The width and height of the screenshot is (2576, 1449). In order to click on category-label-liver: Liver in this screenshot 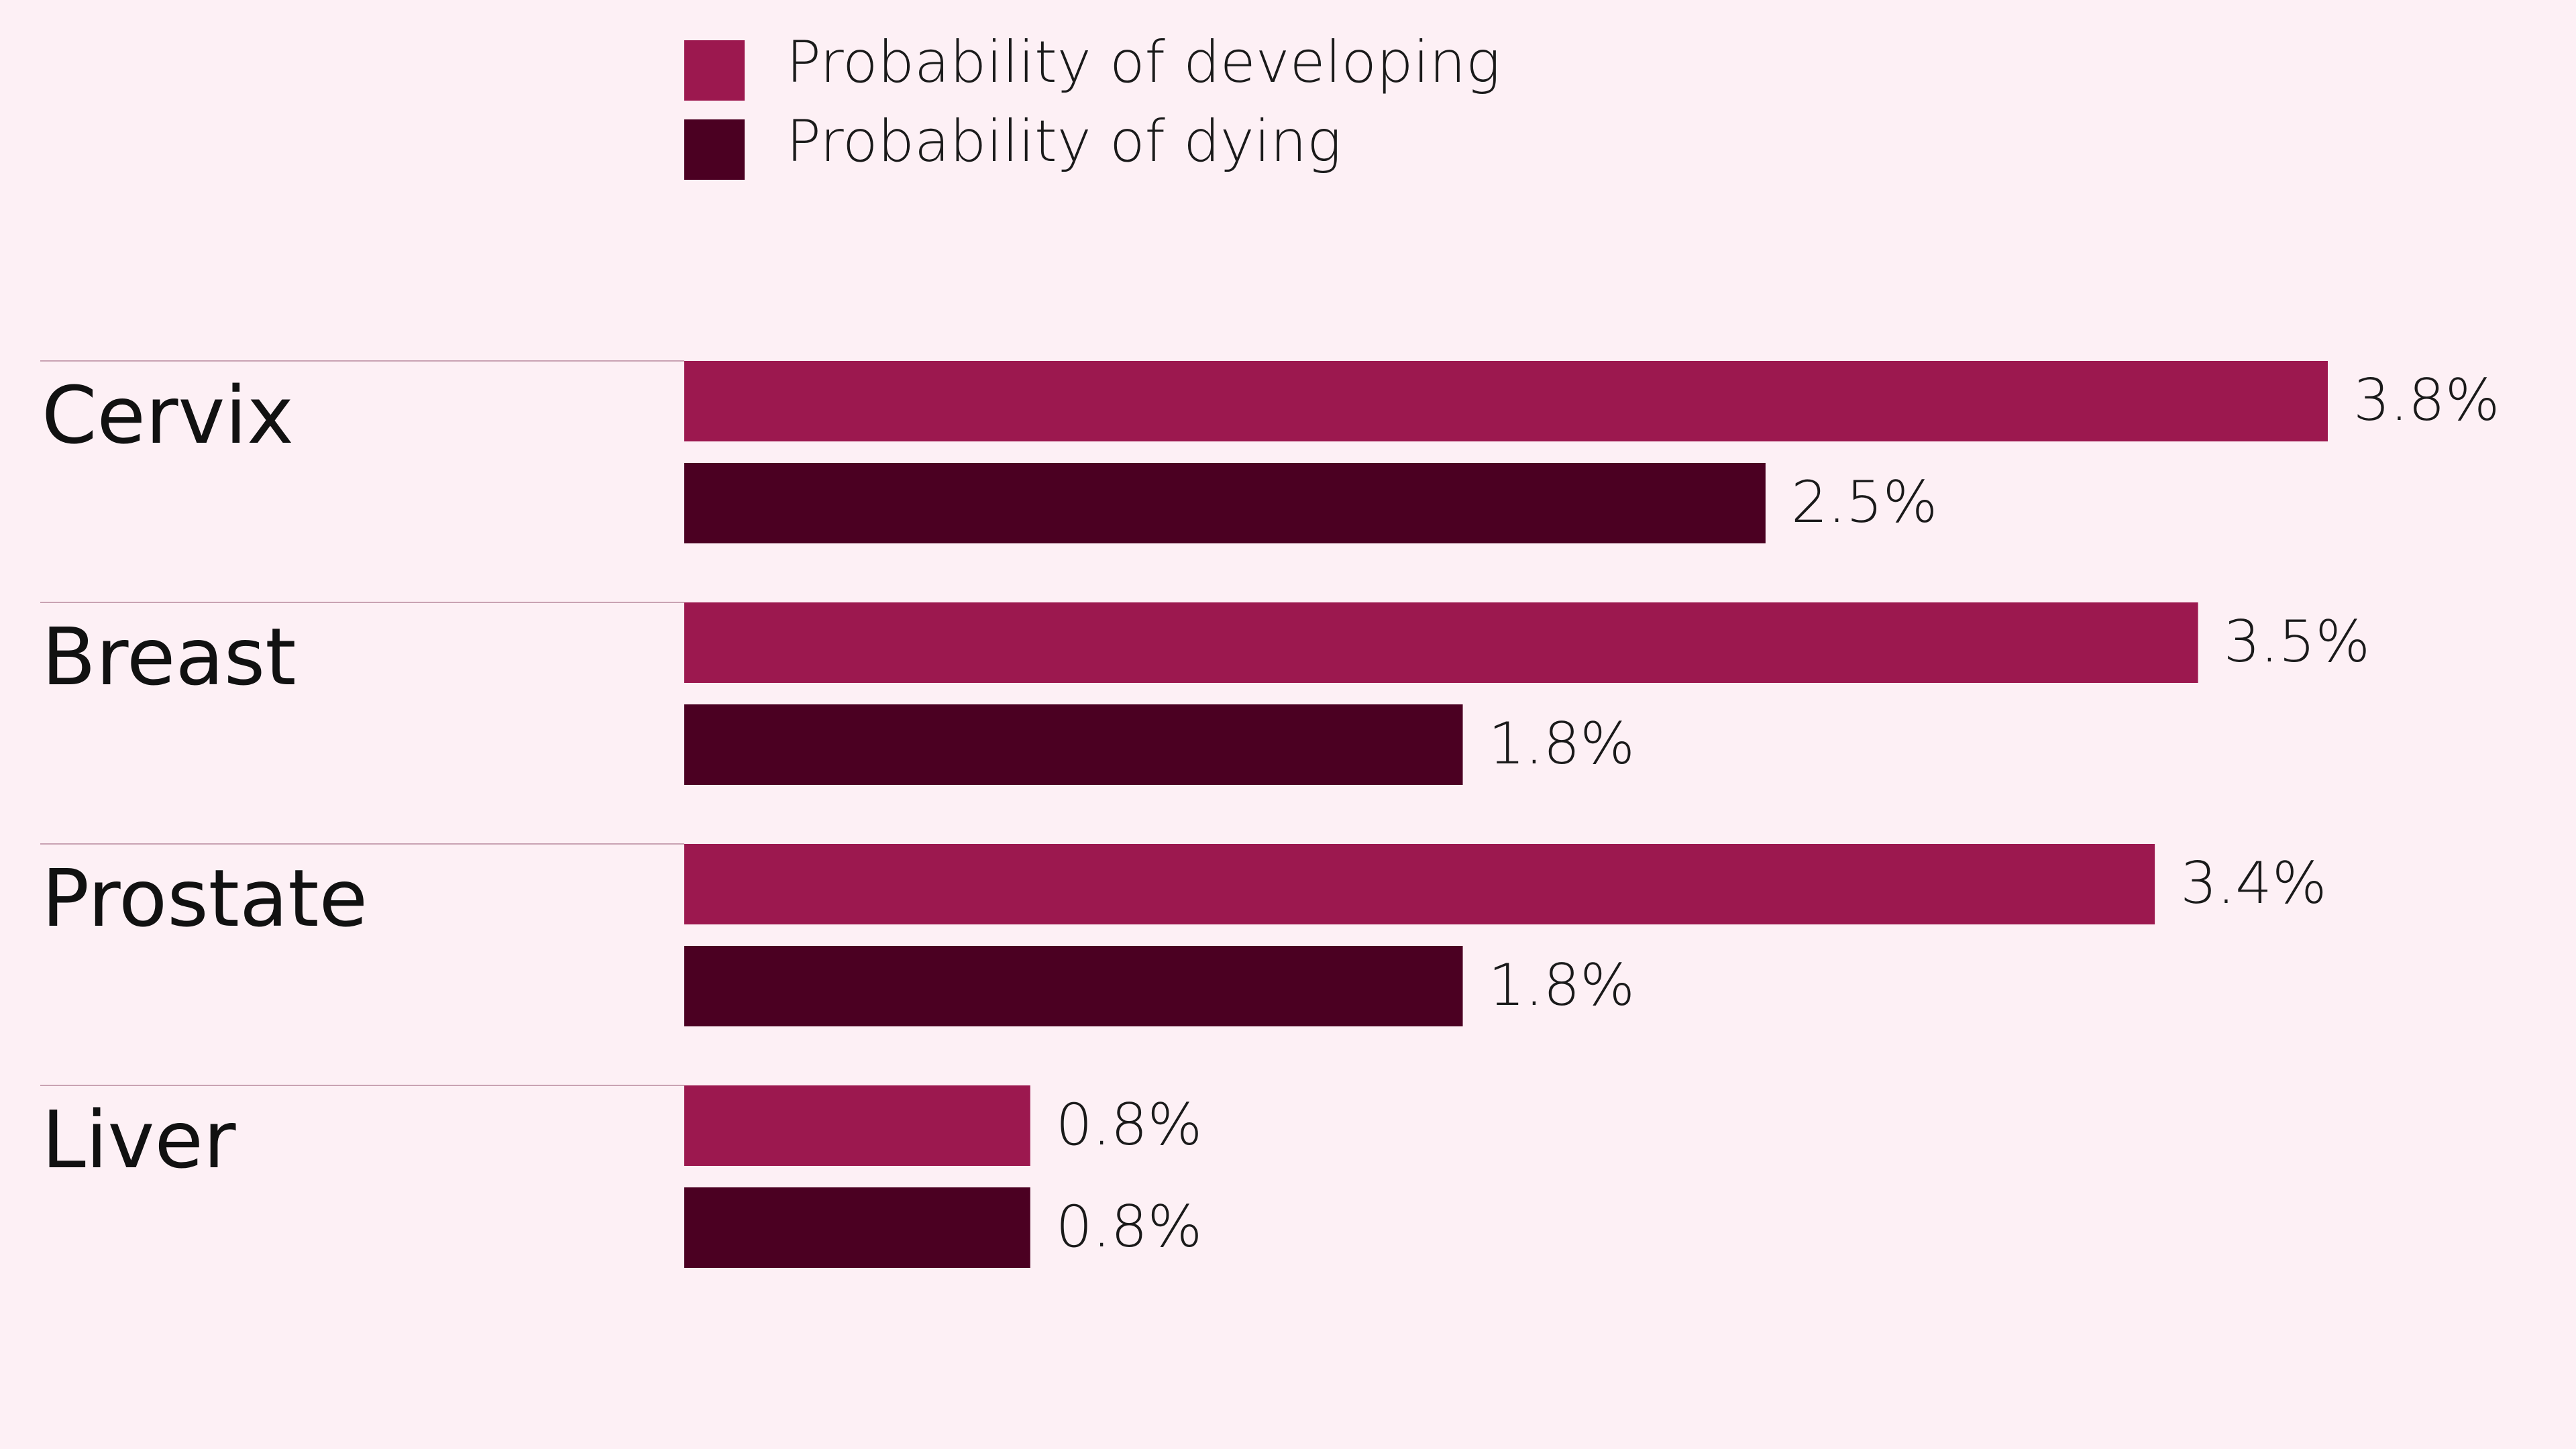, I will do `click(139, 1139)`.